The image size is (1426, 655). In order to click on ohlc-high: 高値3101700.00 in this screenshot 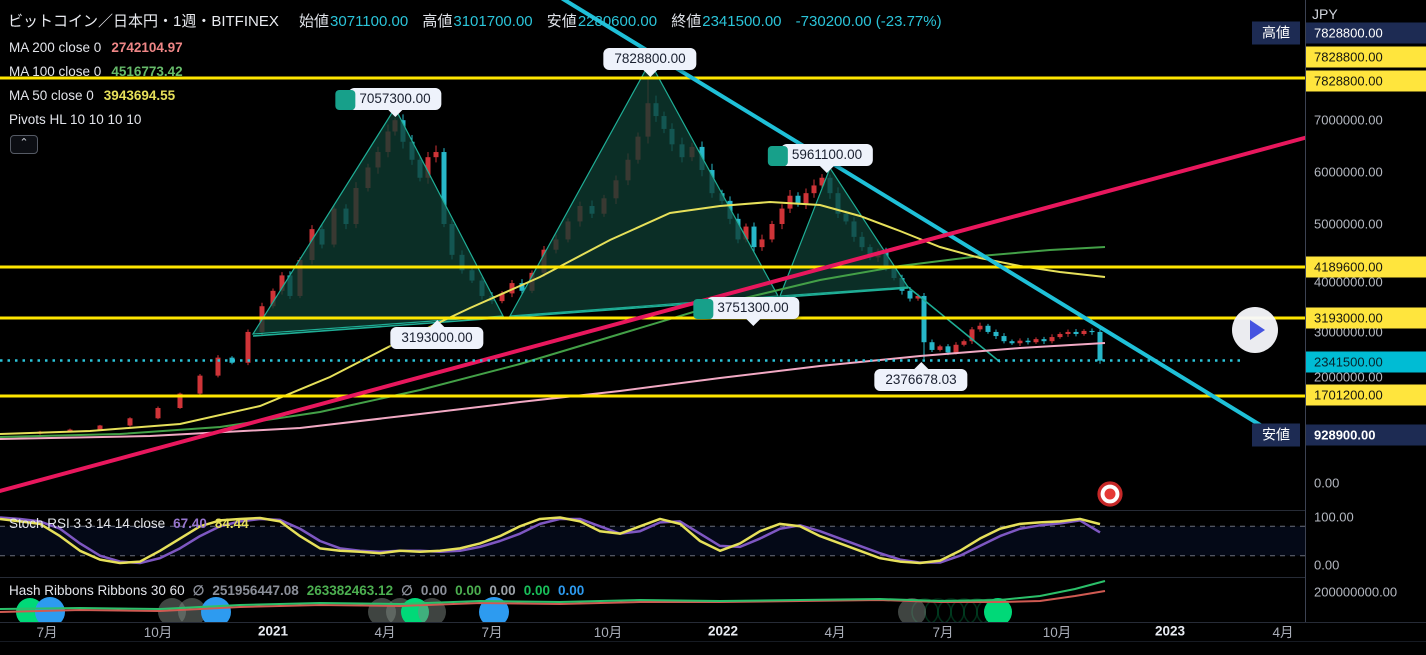, I will do `click(477, 21)`.